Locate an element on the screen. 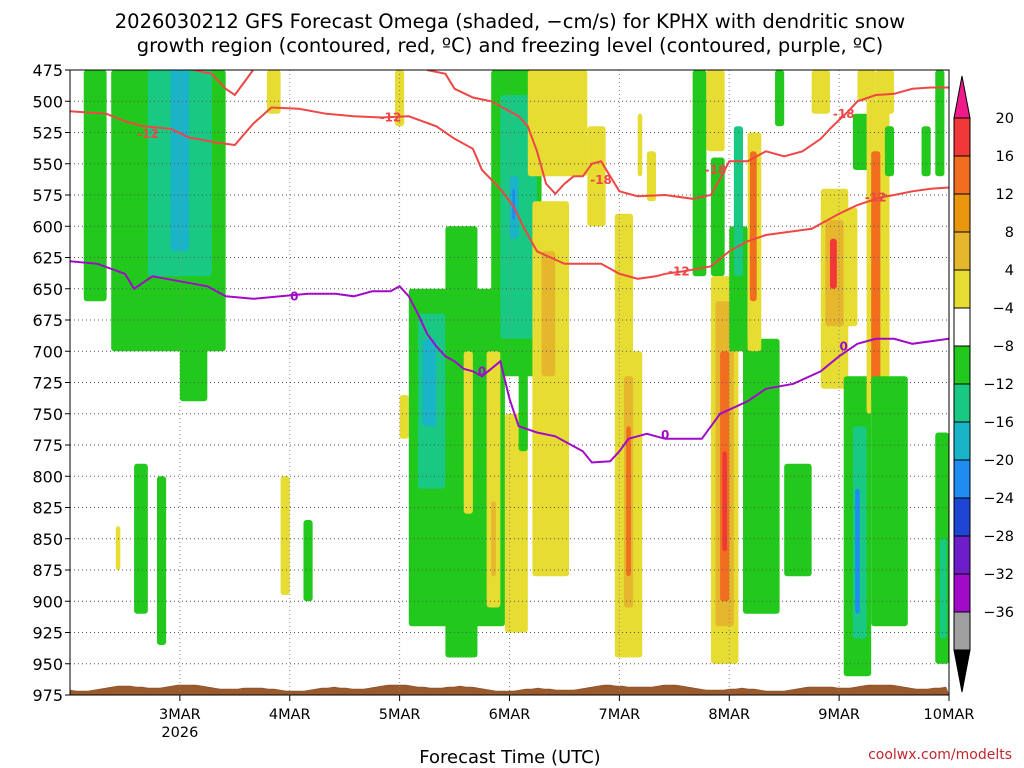 Image resolution: width=1024 pixels, height=768 pixels. y-tick-label-650: 650 is located at coordinates (47, 289).